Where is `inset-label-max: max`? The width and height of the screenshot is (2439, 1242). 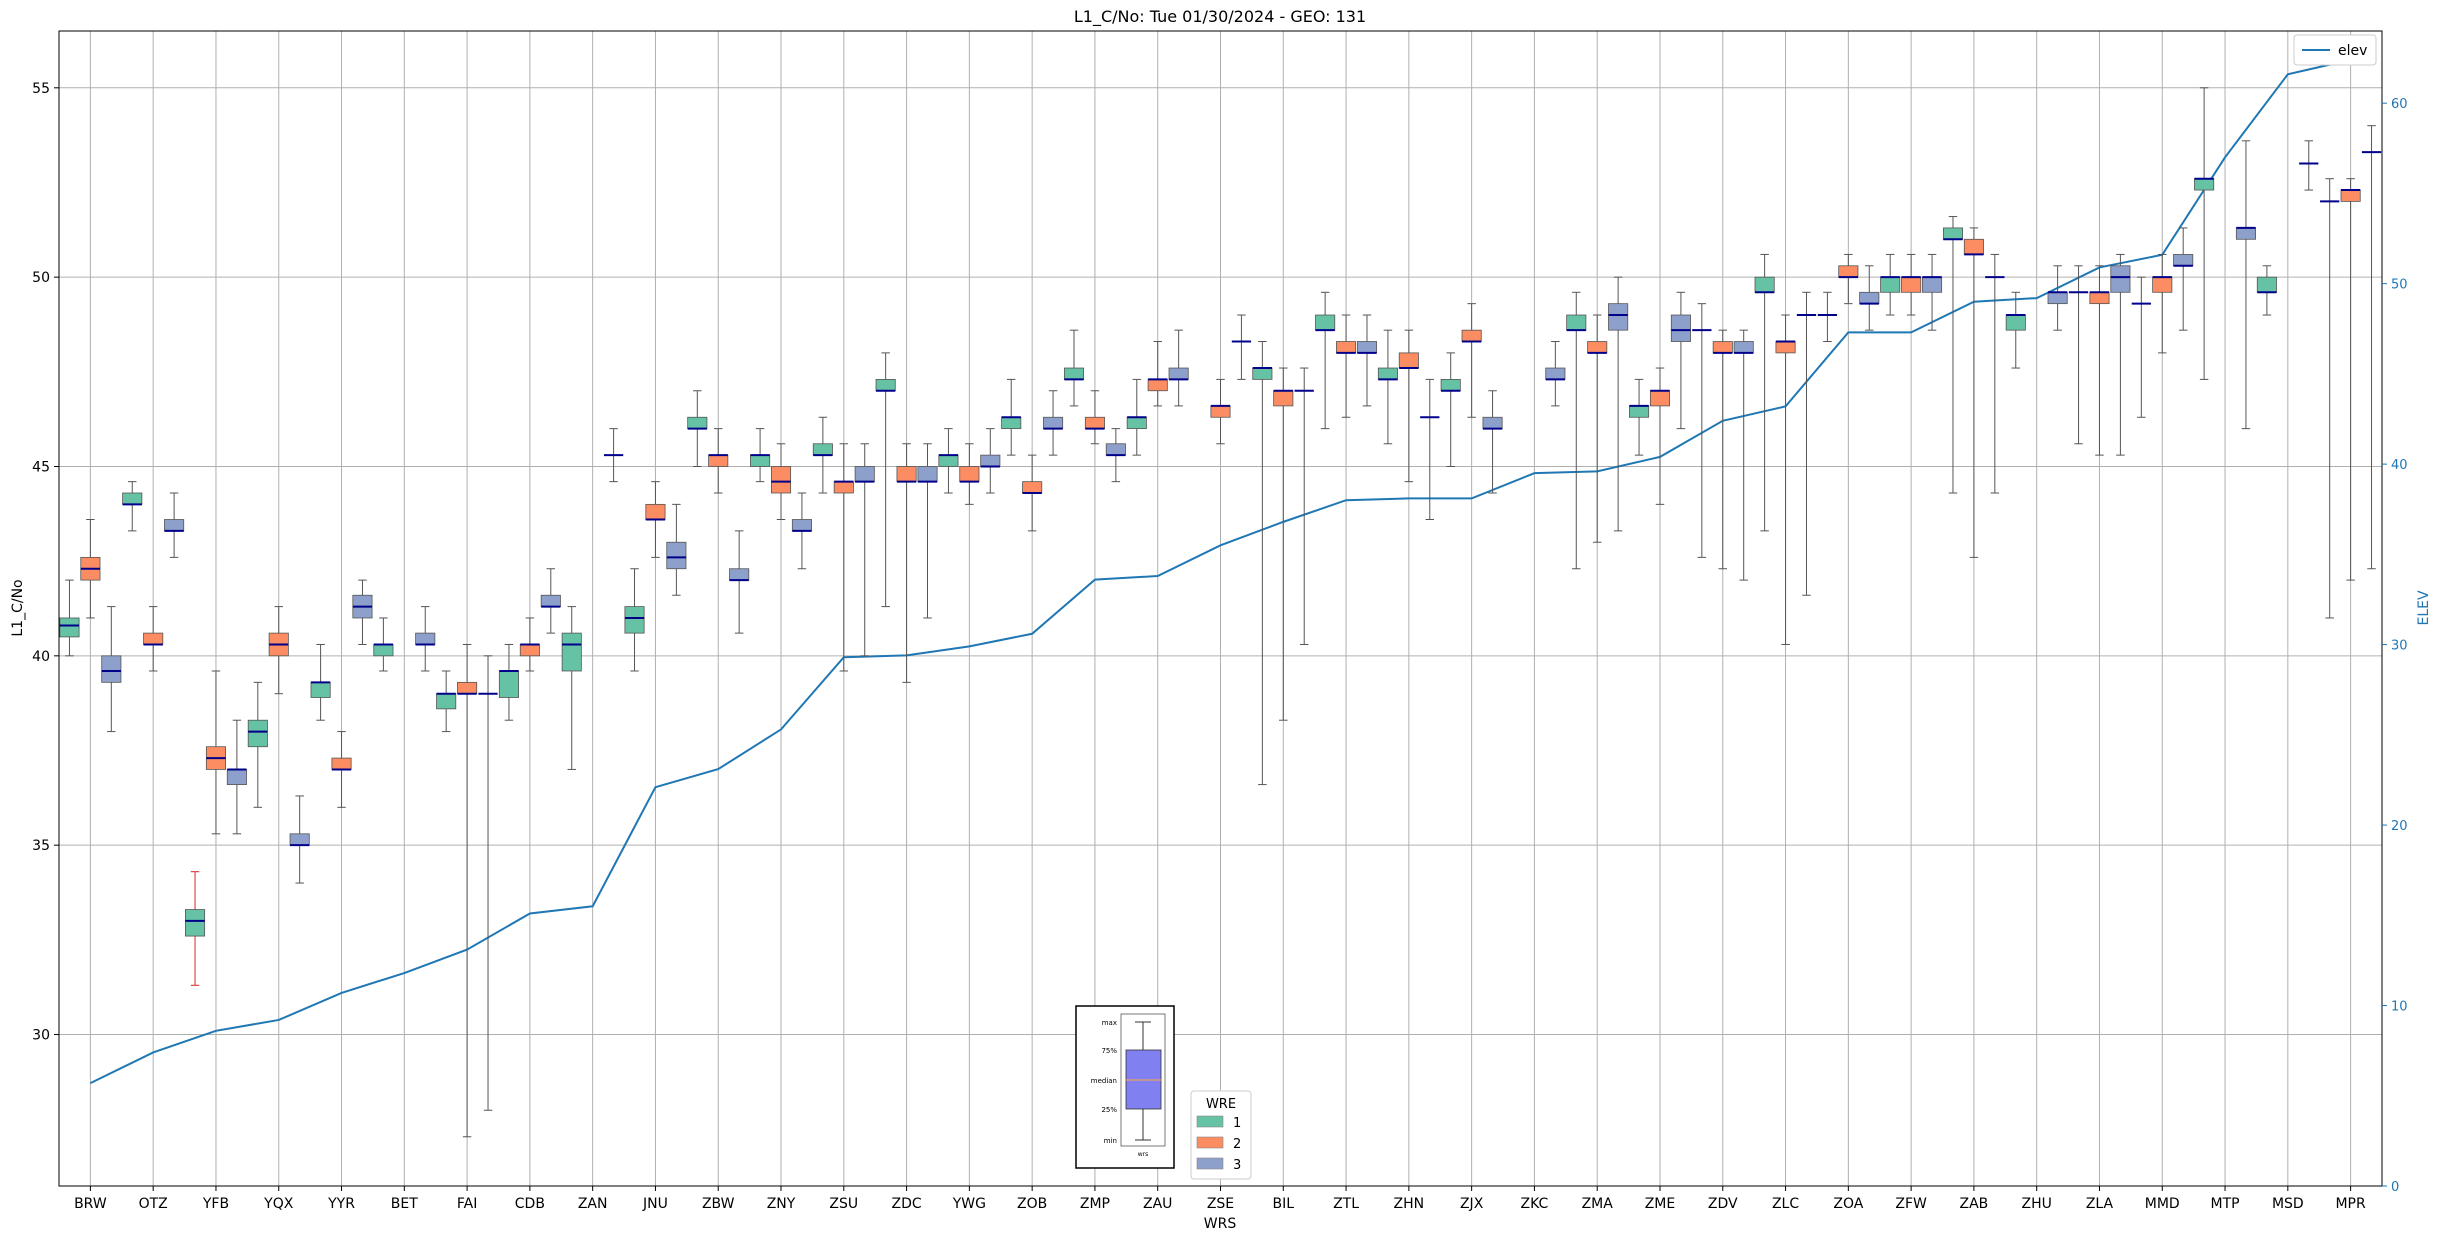
inset-label-max: max is located at coordinates (1109, 1023).